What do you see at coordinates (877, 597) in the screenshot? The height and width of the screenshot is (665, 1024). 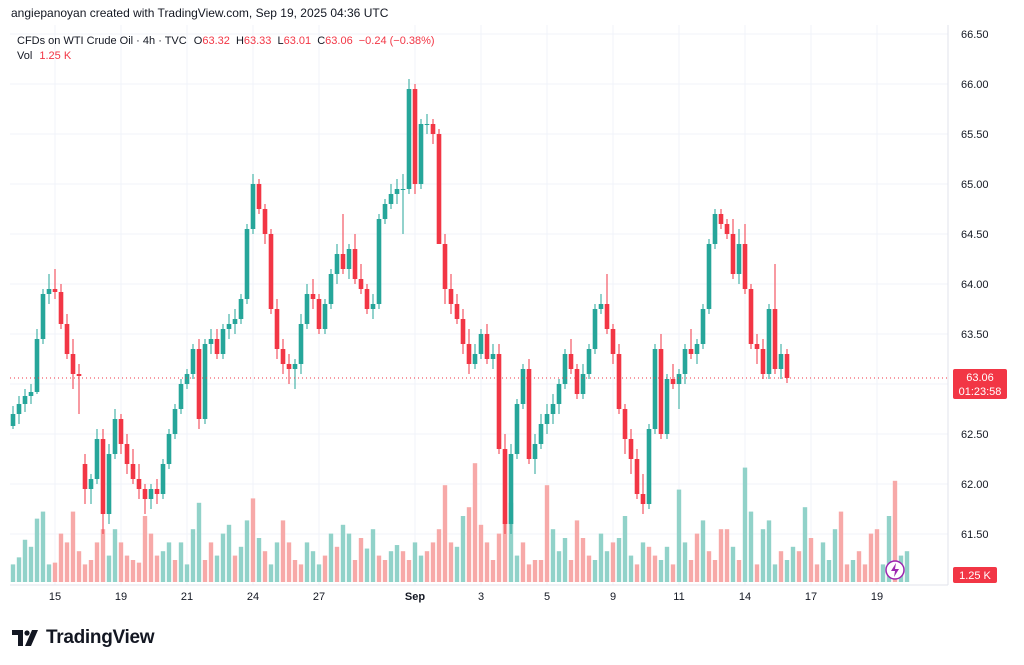 I see `x-tick-label: 19` at bounding box center [877, 597].